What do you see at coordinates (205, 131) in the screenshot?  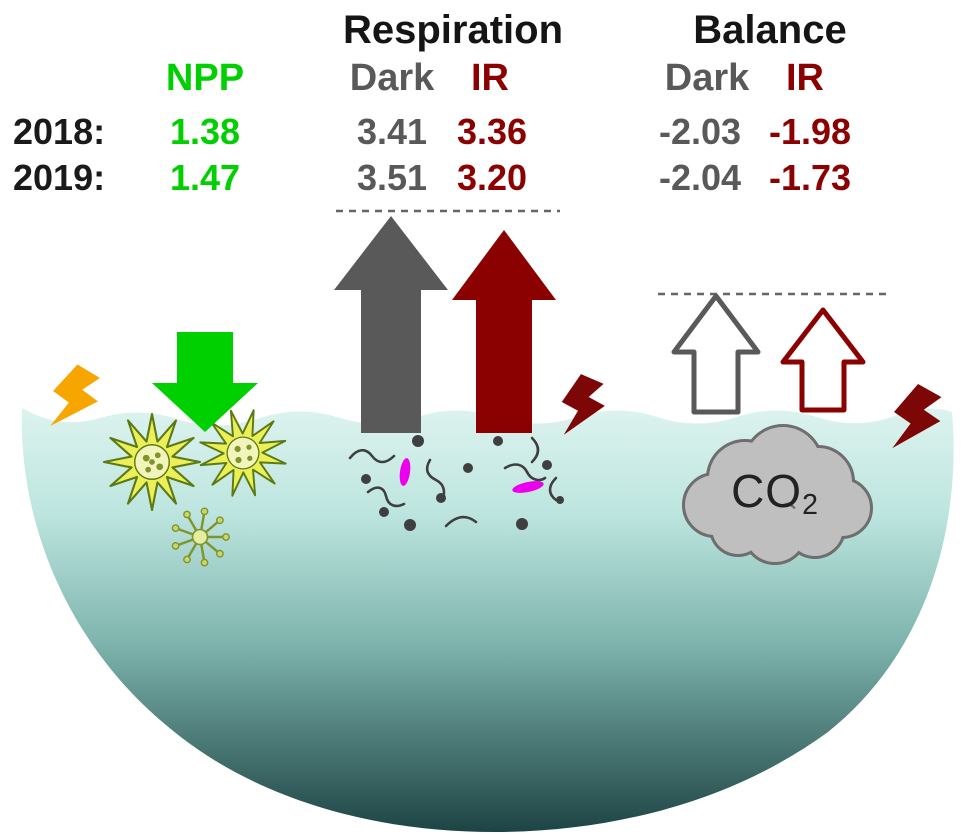 I see `npp-2018-value: 1.38` at bounding box center [205, 131].